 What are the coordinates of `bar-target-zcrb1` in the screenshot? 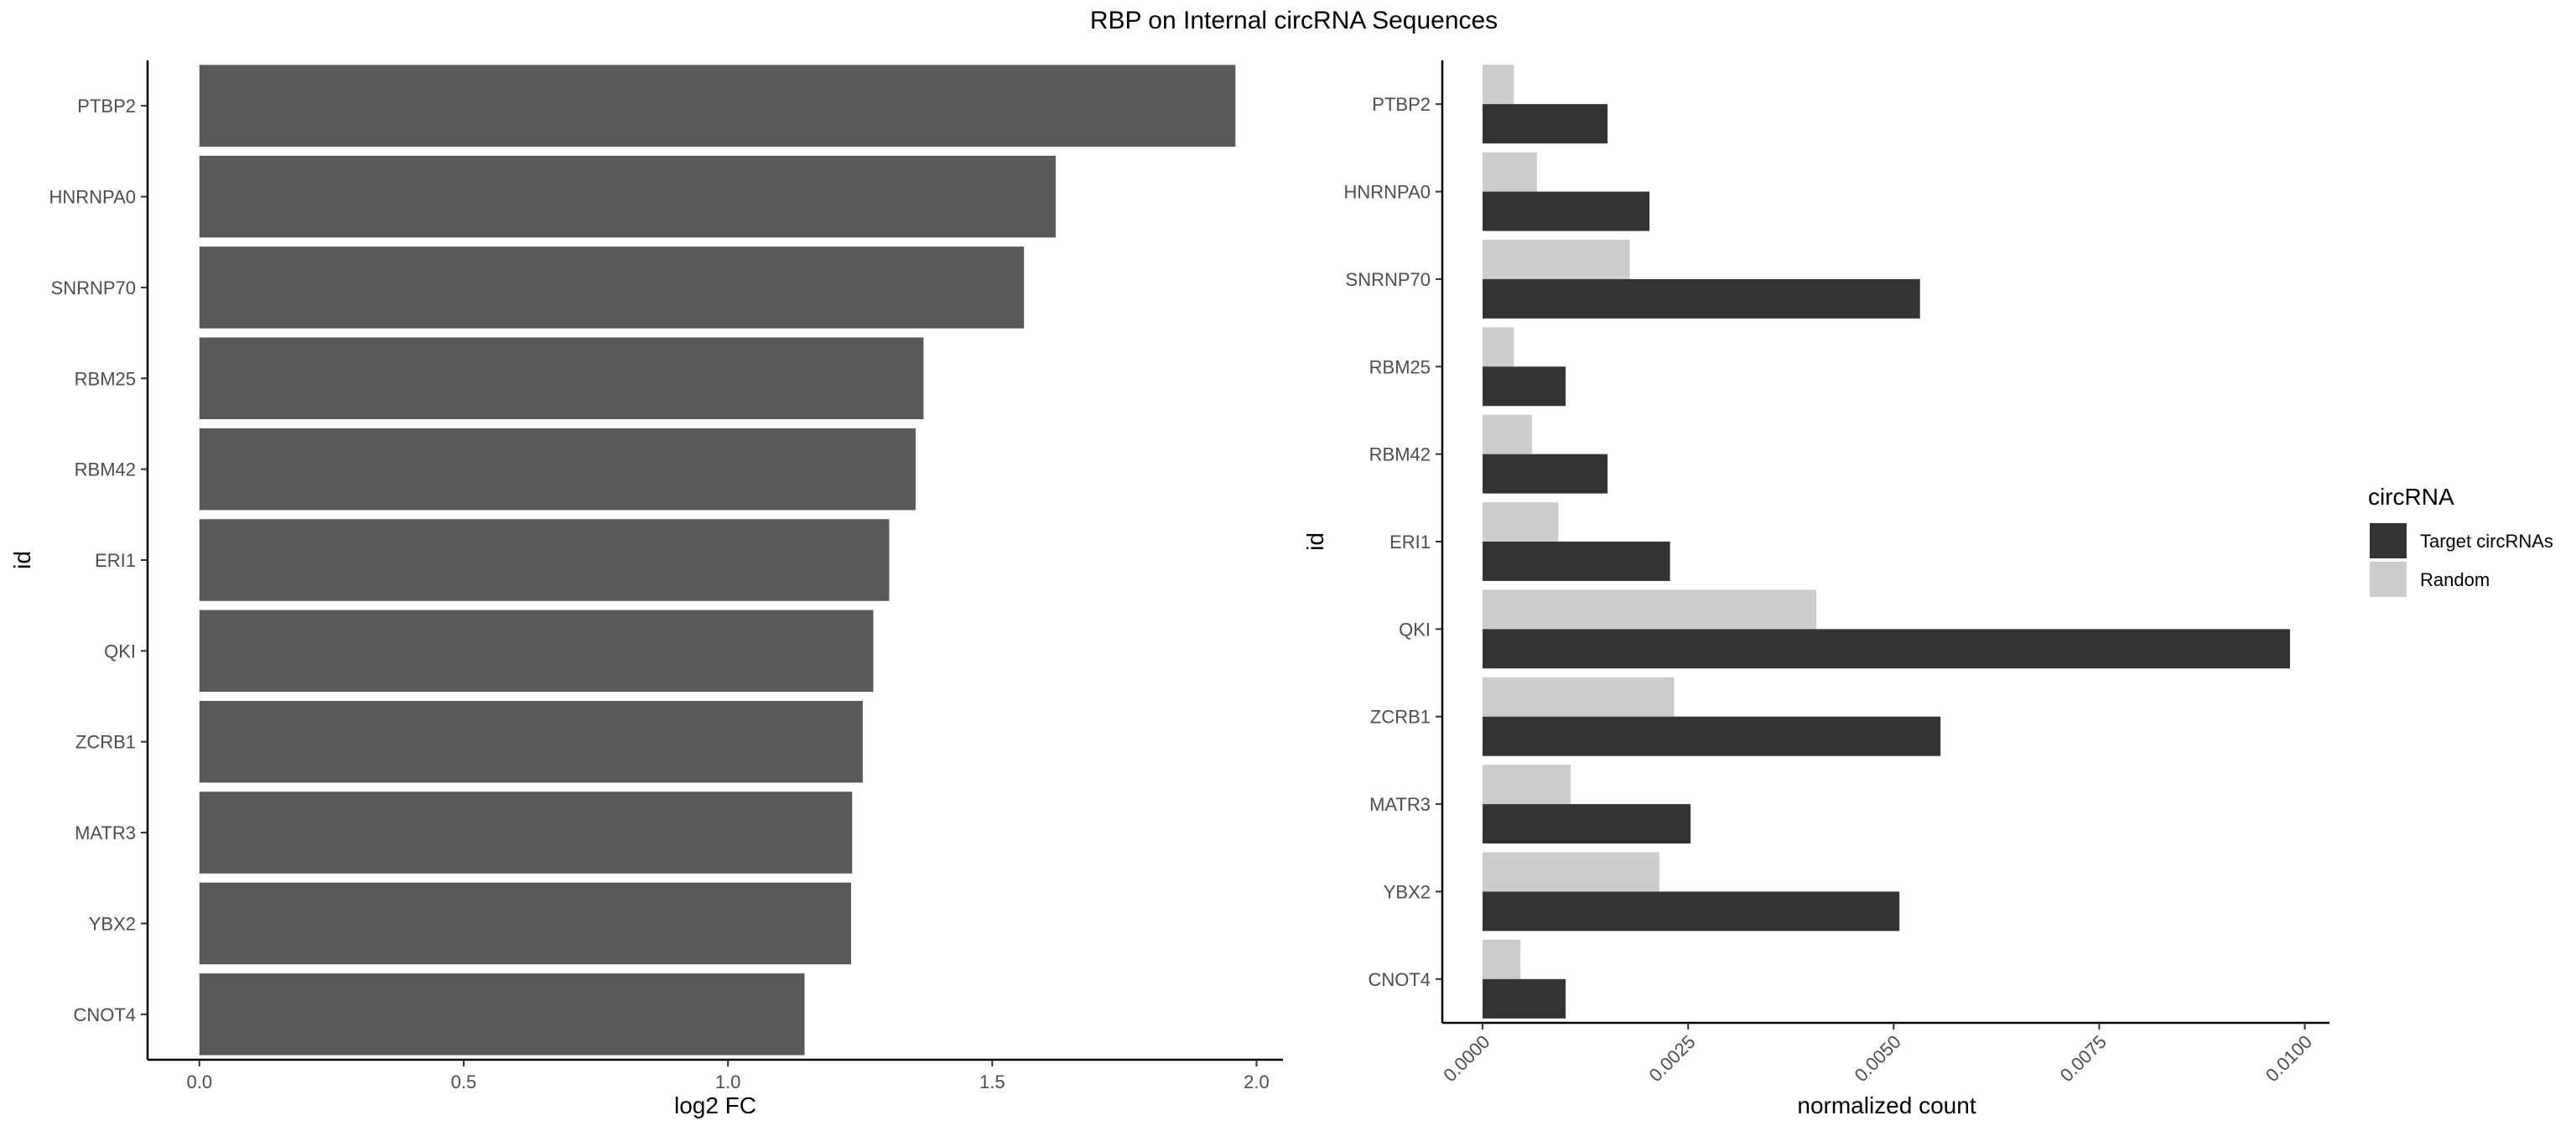 It's located at (1712, 736).